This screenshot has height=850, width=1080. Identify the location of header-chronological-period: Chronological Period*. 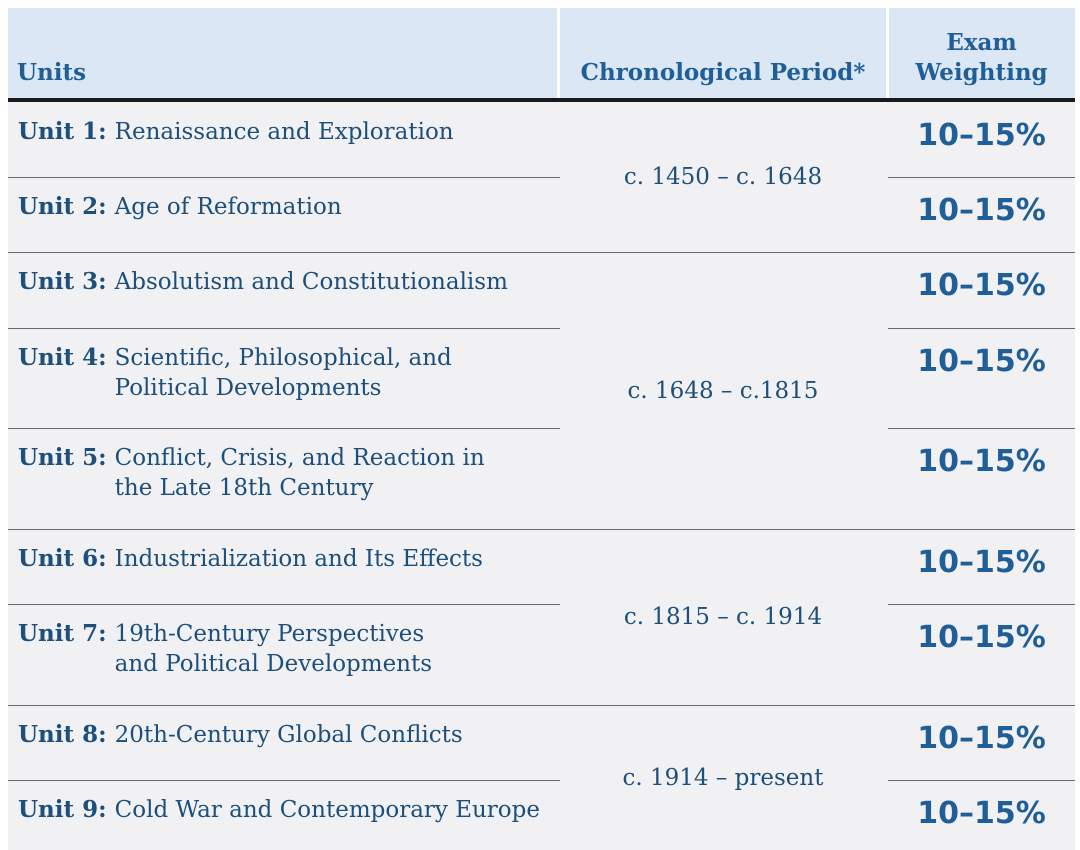
(723, 72).